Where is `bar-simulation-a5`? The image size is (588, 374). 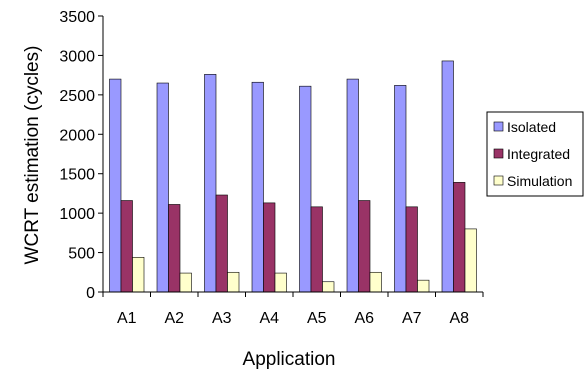 bar-simulation-a5 is located at coordinates (328, 287).